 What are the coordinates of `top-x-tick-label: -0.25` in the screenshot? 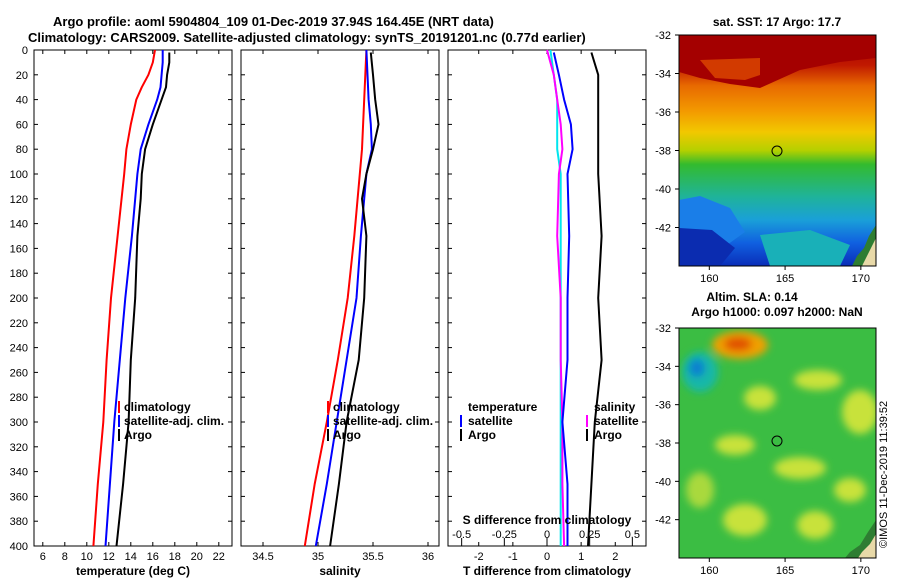 It's located at (504, 535).